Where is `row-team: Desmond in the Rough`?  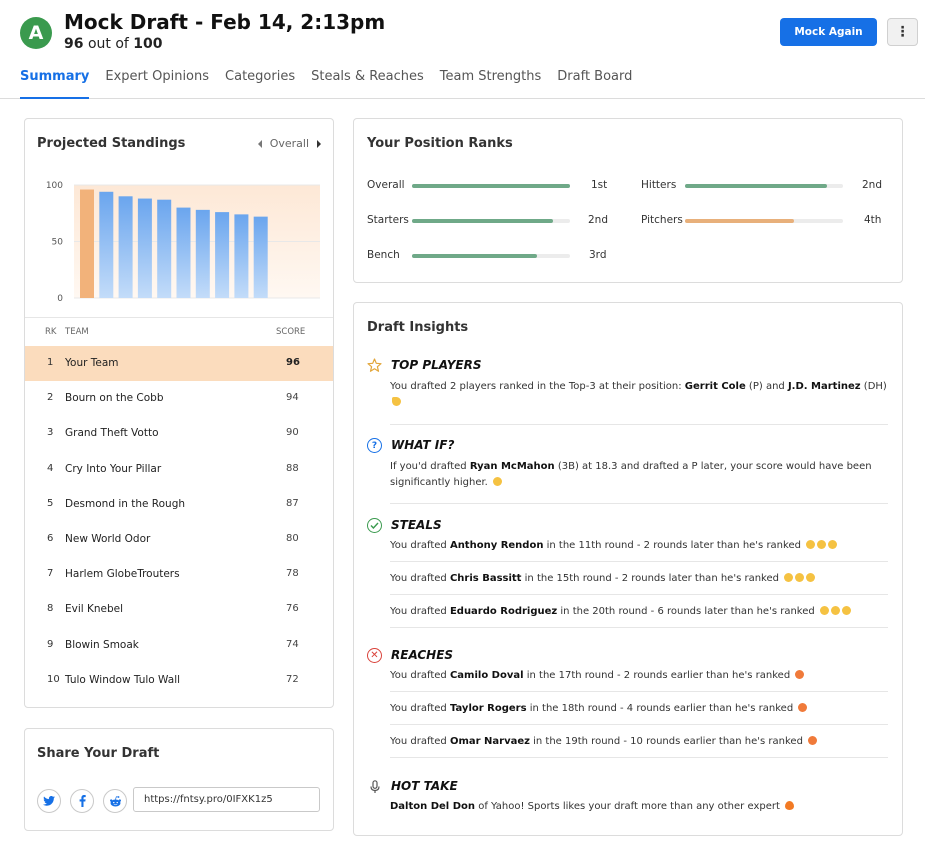
row-team: Desmond in the Rough is located at coordinates (125, 503).